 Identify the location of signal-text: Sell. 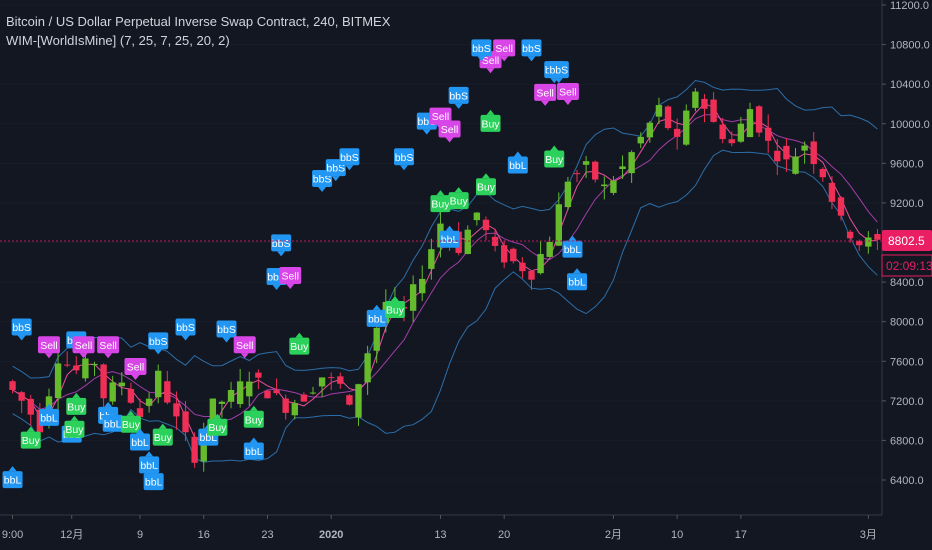
(545, 93).